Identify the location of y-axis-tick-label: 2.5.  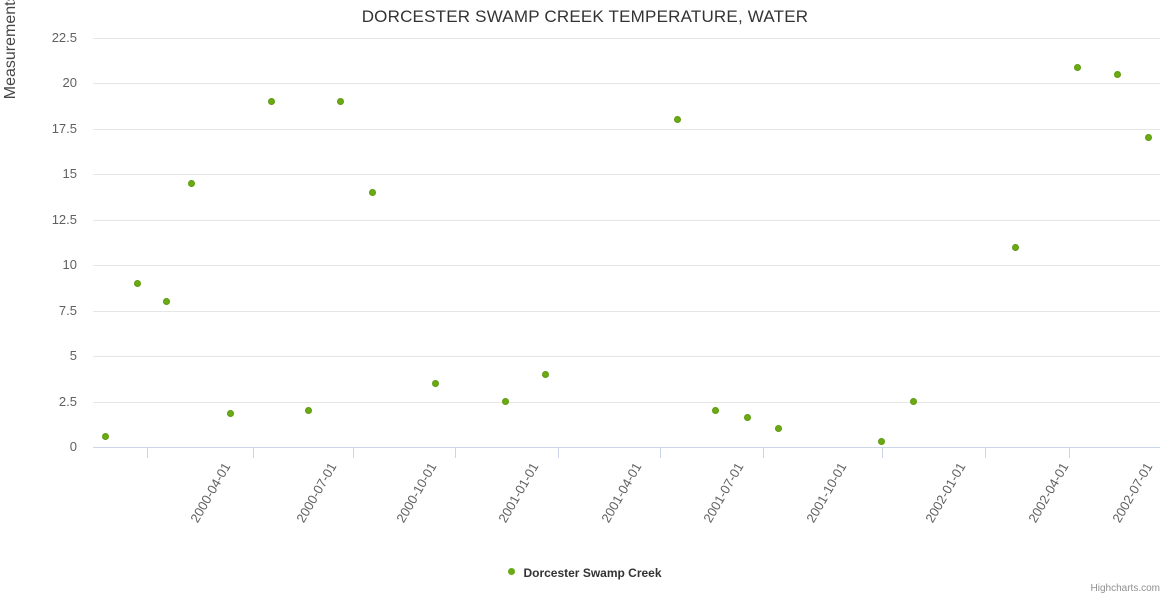
(67, 401).